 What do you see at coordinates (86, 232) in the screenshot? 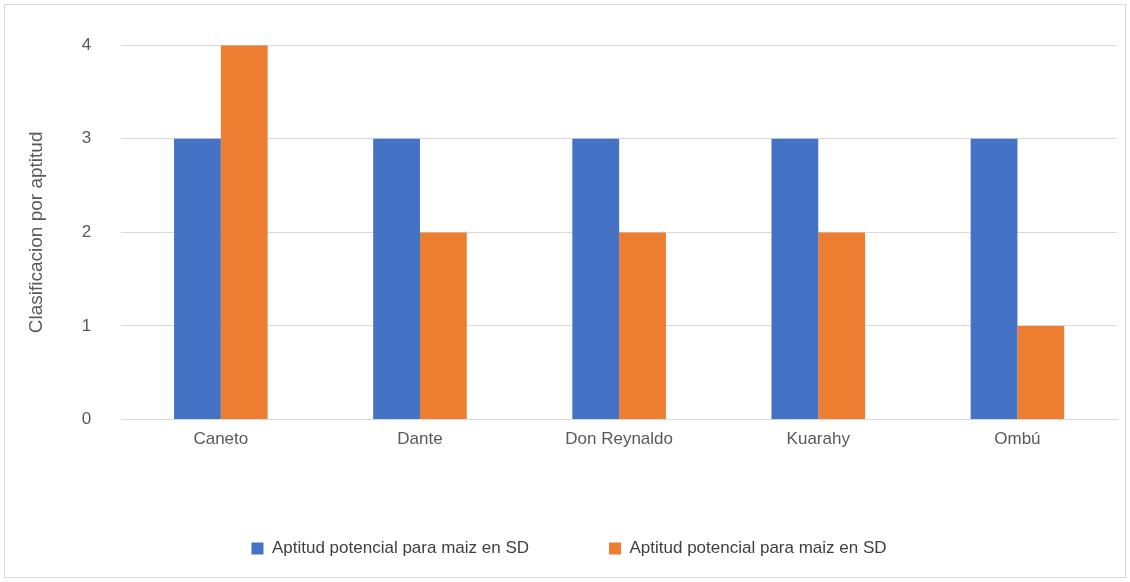
I see `y-tick-label: 2` at bounding box center [86, 232].